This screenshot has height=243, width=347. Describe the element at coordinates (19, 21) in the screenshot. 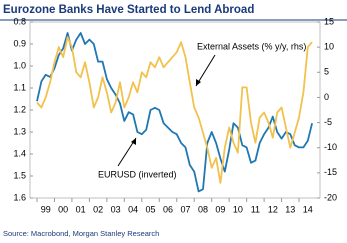

I see `y-tick-label: 0.8` at that location.